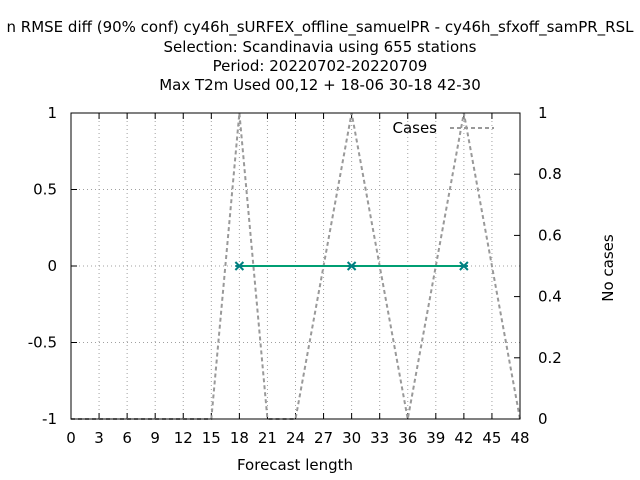 Image resolution: width=640 pixels, height=480 pixels. I want to click on x-tick-label: 3, so click(99, 438).